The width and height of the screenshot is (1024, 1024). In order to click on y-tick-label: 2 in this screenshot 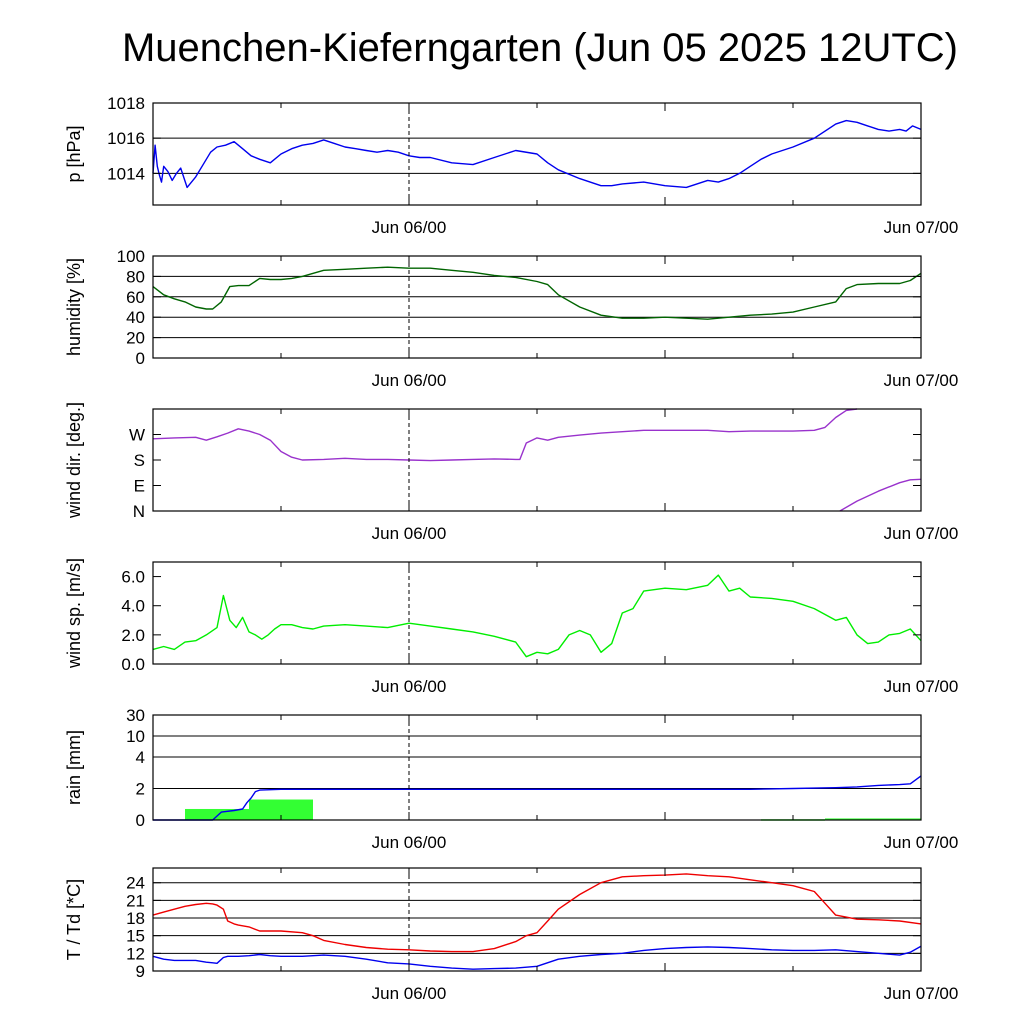, I will do `click(140, 789)`.